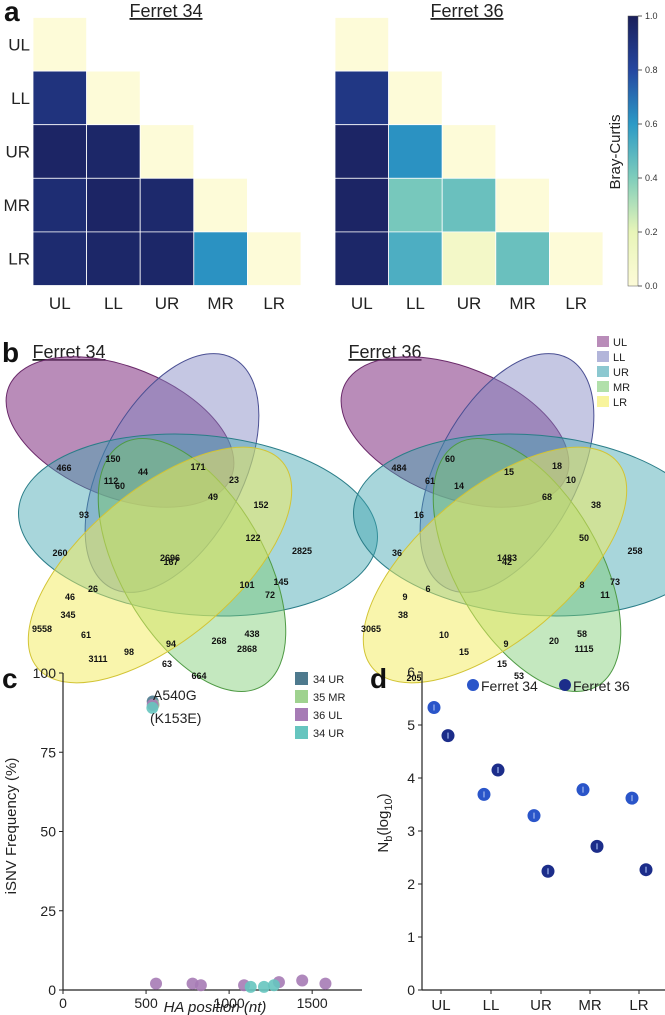 This screenshot has width=665, height=1015. Describe the element at coordinates (415, 151) in the screenshot. I see `heatmap1-cell-UR-LL` at that location.